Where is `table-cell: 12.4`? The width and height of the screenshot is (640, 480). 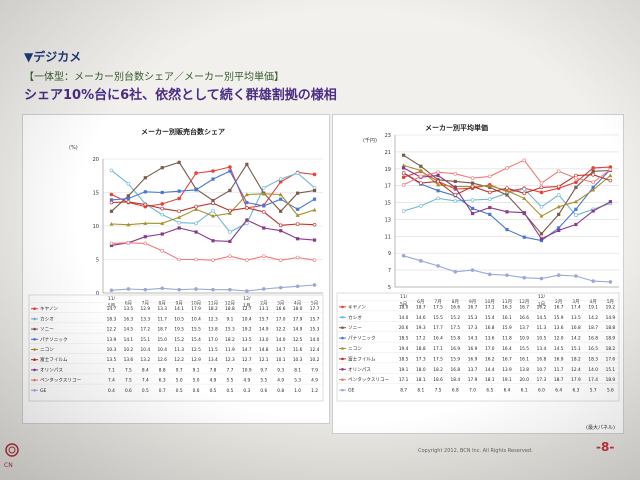 table-cell: 12.4 is located at coordinates (315, 350).